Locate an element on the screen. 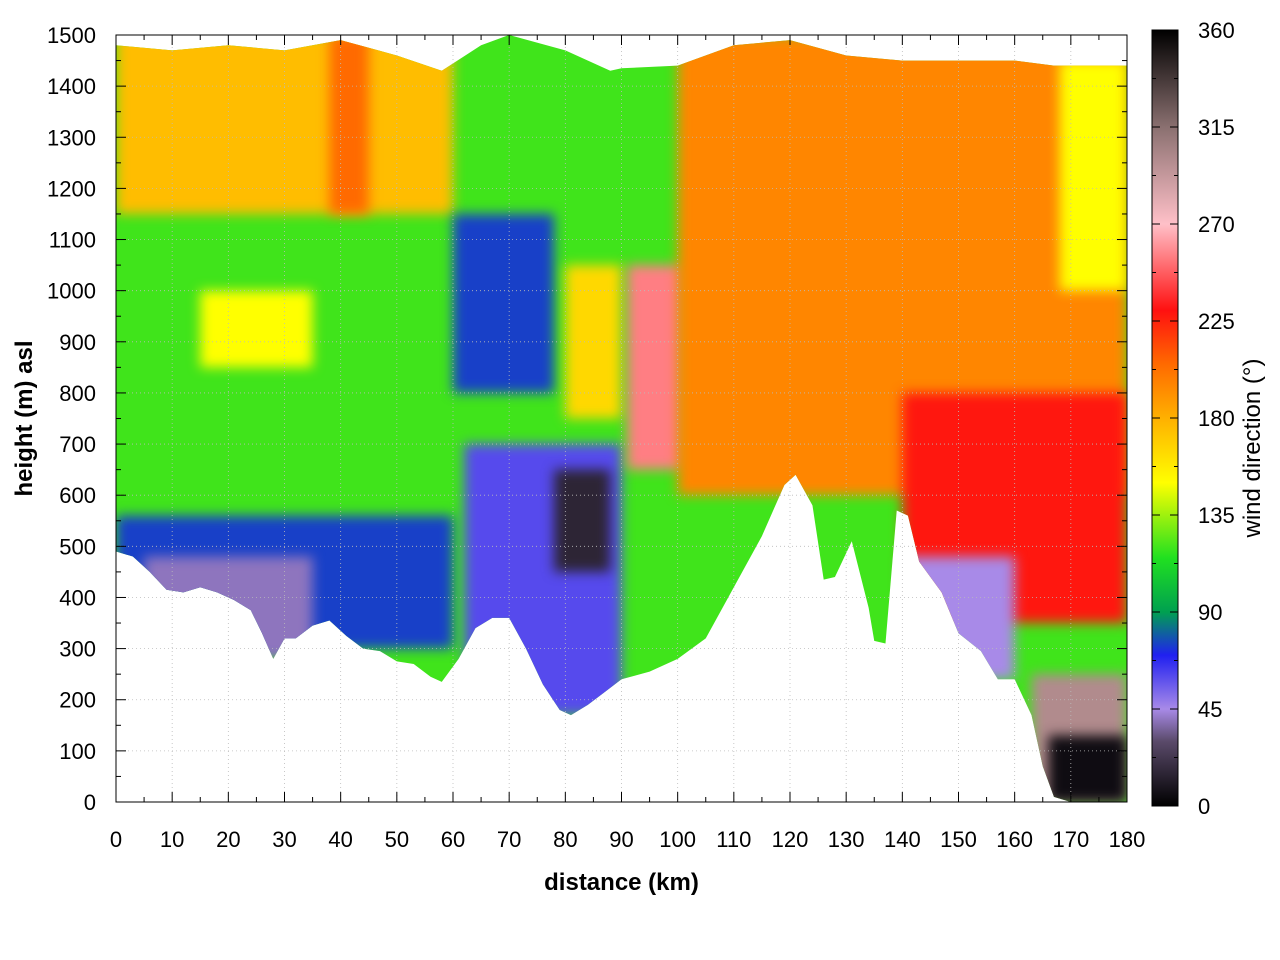  x-tick-label: 170 is located at coordinates (1070, 839).